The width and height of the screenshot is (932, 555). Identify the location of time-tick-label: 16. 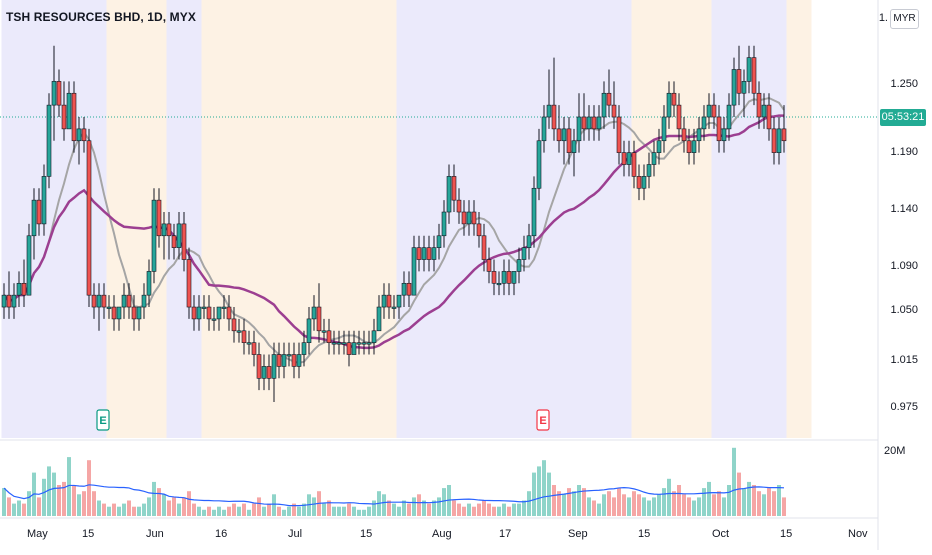
(221, 534).